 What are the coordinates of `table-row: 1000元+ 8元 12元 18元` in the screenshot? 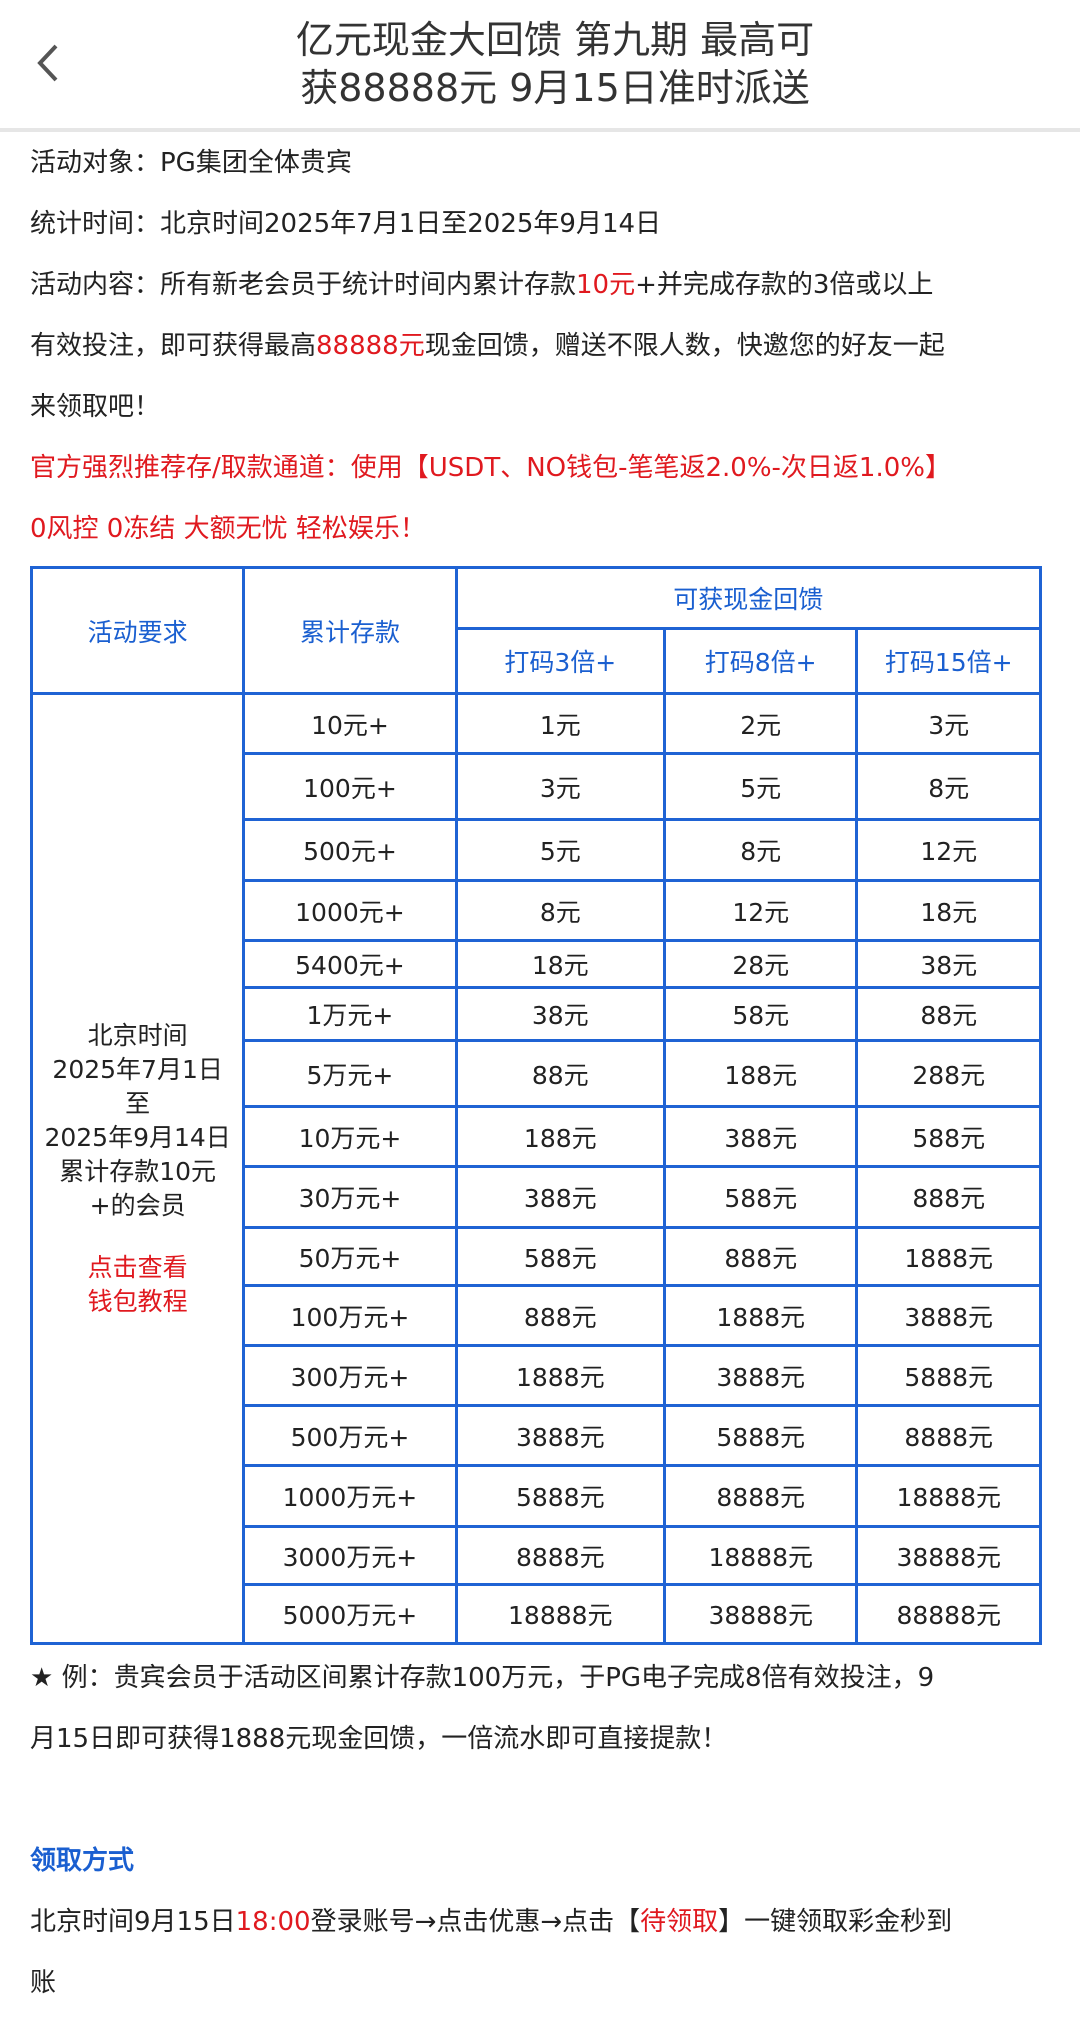 It's located at (537, 910).